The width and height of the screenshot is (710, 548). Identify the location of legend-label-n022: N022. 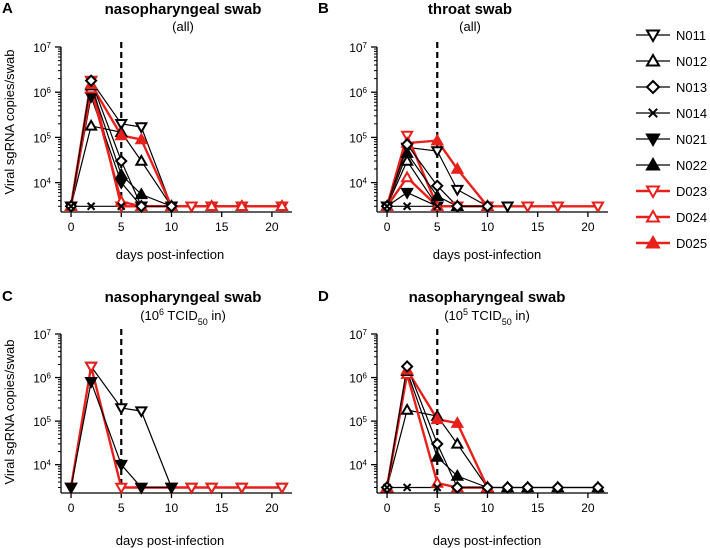
(691, 165).